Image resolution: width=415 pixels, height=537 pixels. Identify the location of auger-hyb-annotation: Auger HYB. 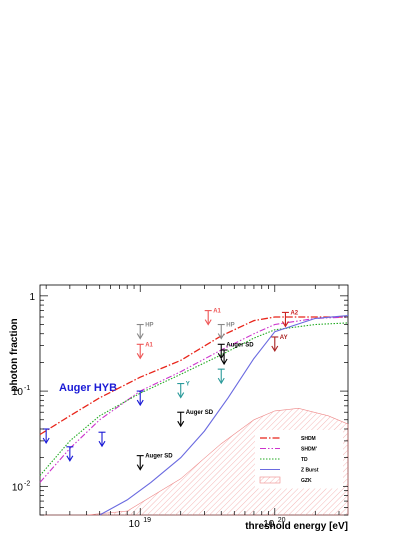
(88, 388).